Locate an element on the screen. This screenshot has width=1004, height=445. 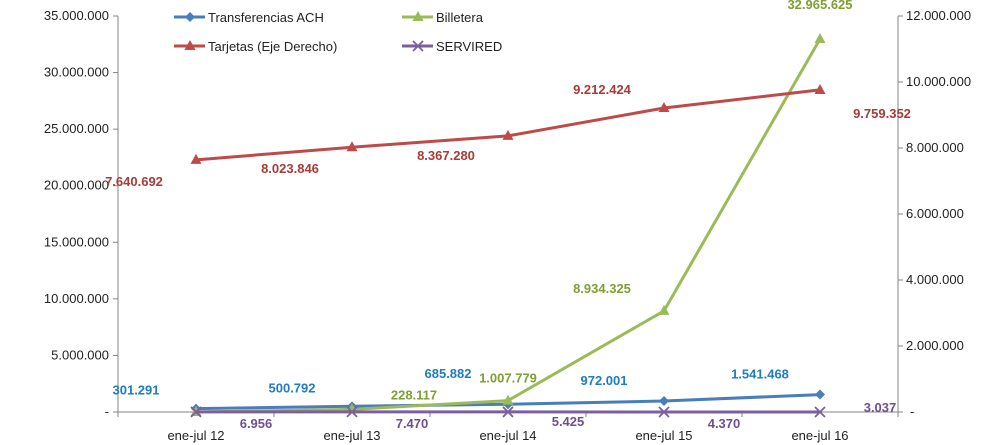
data-label-0: 1.541.468 is located at coordinates (760, 374).